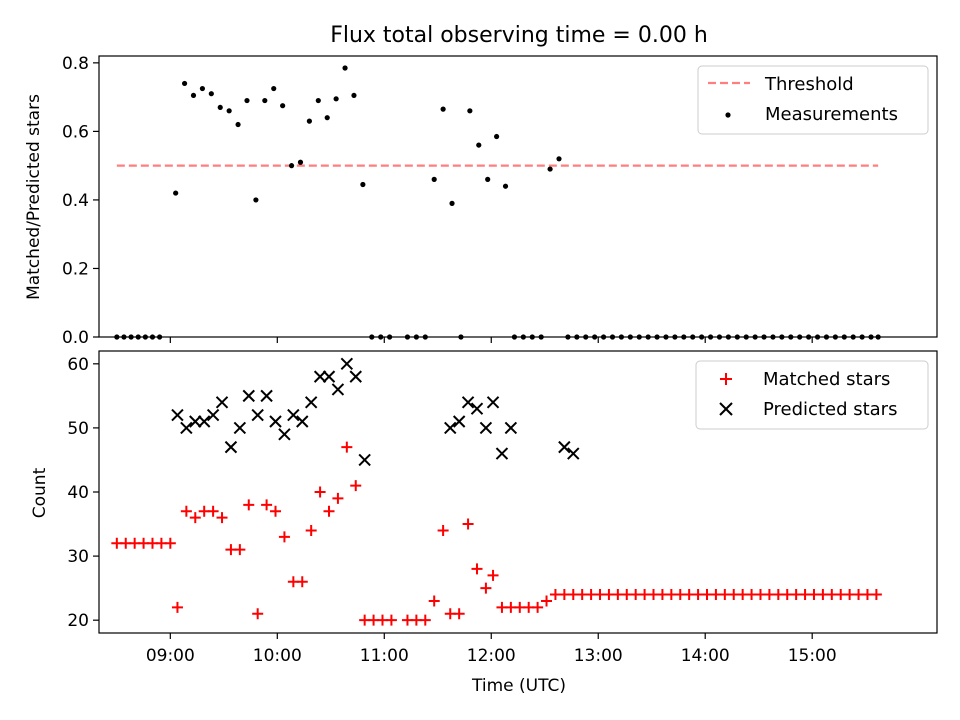 Image resolution: width=960 pixels, height=720 pixels. I want to click on flux-legend: Threshold Measurements, so click(813, 100).